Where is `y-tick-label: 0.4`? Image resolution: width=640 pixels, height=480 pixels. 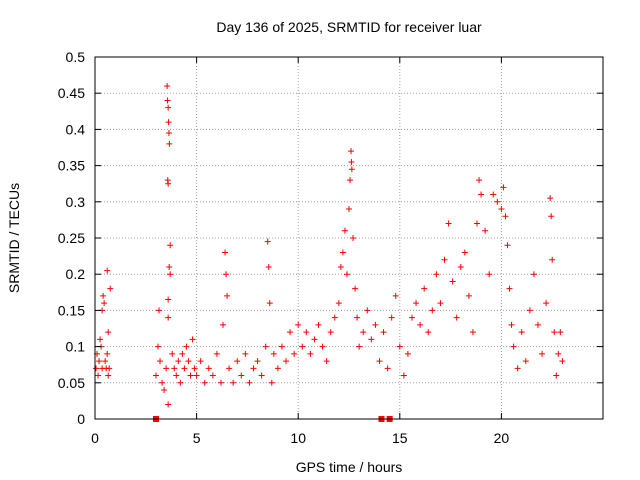 y-tick-label: 0.4 is located at coordinates (76, 129).